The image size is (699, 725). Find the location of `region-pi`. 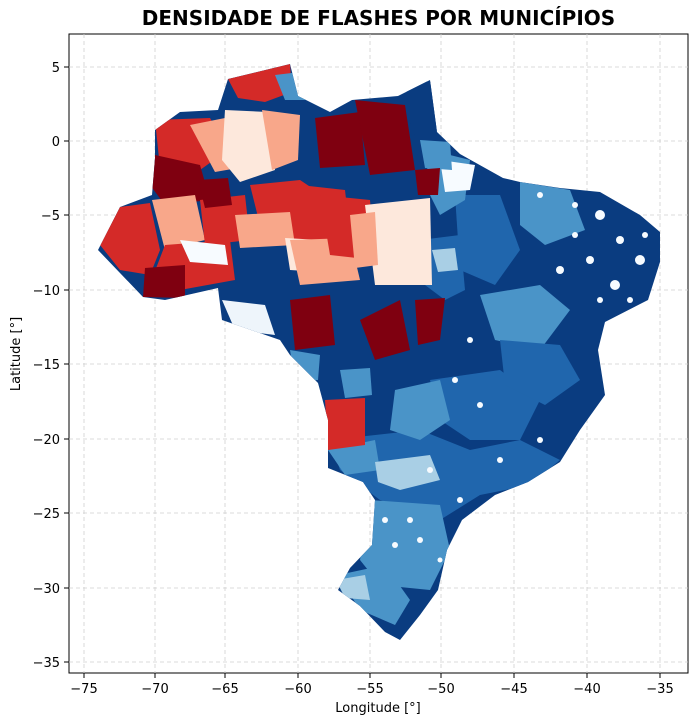

region-pi is located at coordinates (487, 240).